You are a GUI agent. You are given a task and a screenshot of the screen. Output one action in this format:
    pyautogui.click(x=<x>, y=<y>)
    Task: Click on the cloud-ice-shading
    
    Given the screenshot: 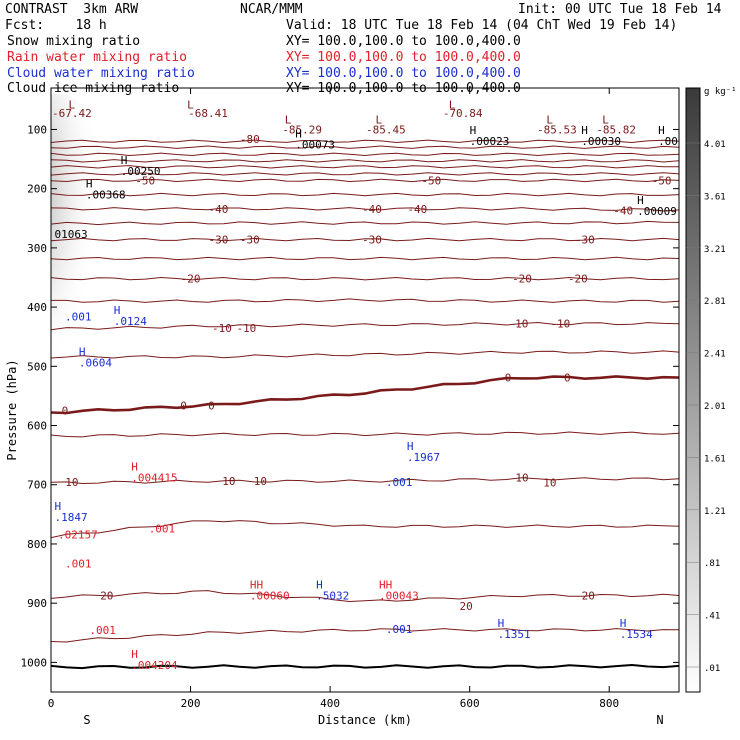 What is the action you would take?
    pyautogui.click(x=86, y=230)
    